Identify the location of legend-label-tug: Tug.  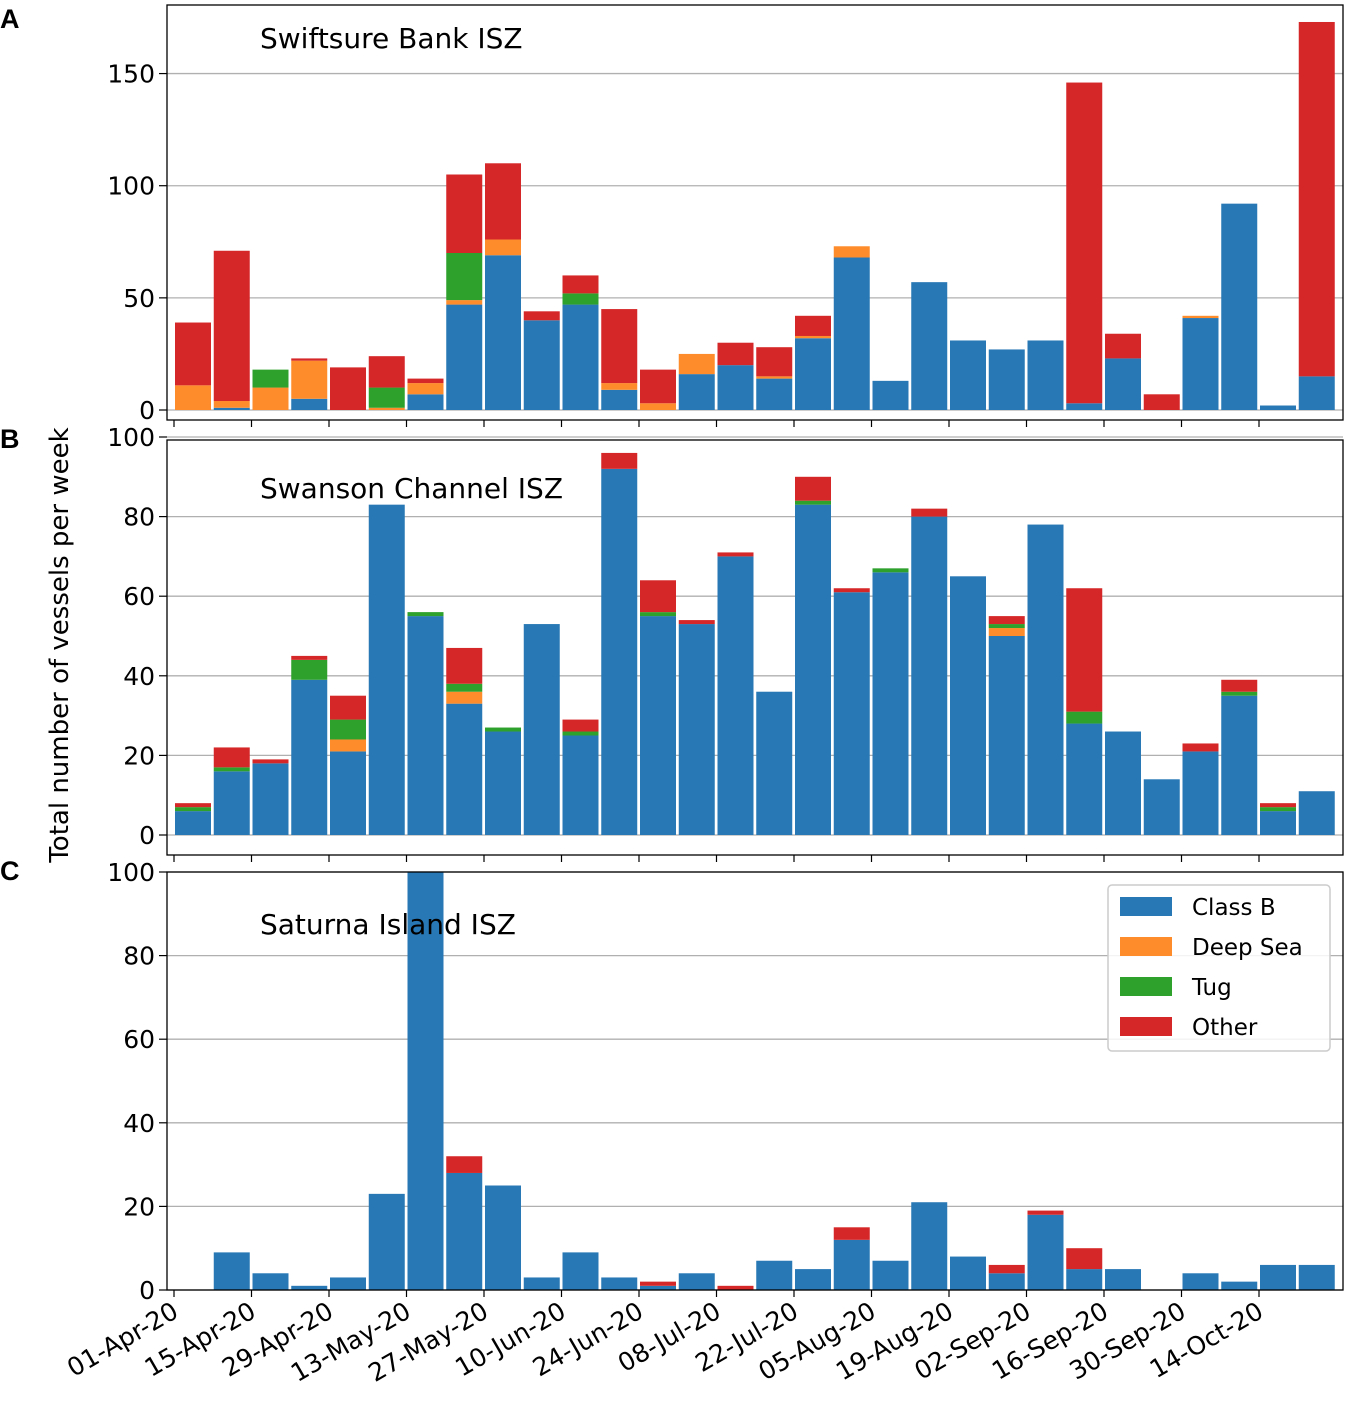
(1211, 988).